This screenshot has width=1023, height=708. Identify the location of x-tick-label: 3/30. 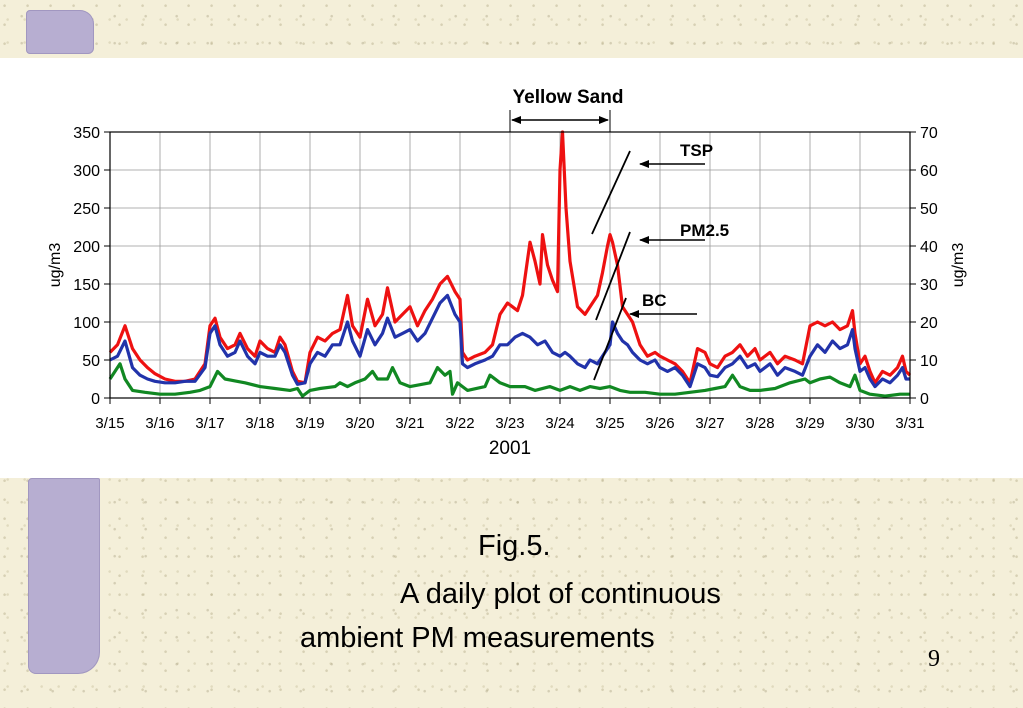
(859, 423).